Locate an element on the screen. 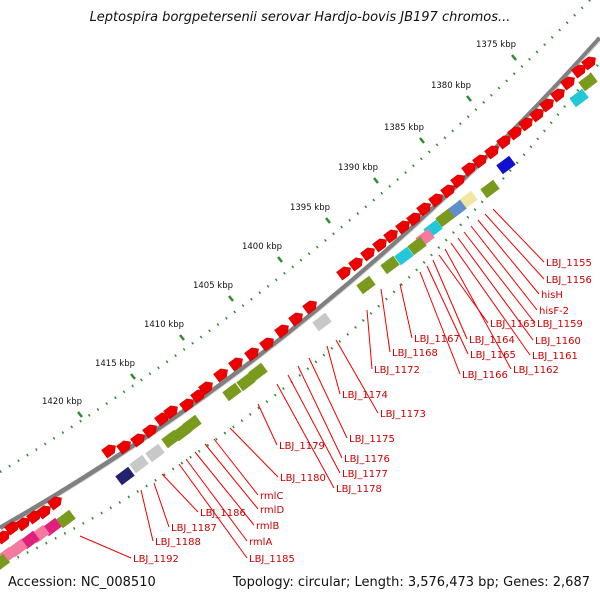 The image size is (600, 600). gene-label: rmlC is located at coordinates (271, 496).